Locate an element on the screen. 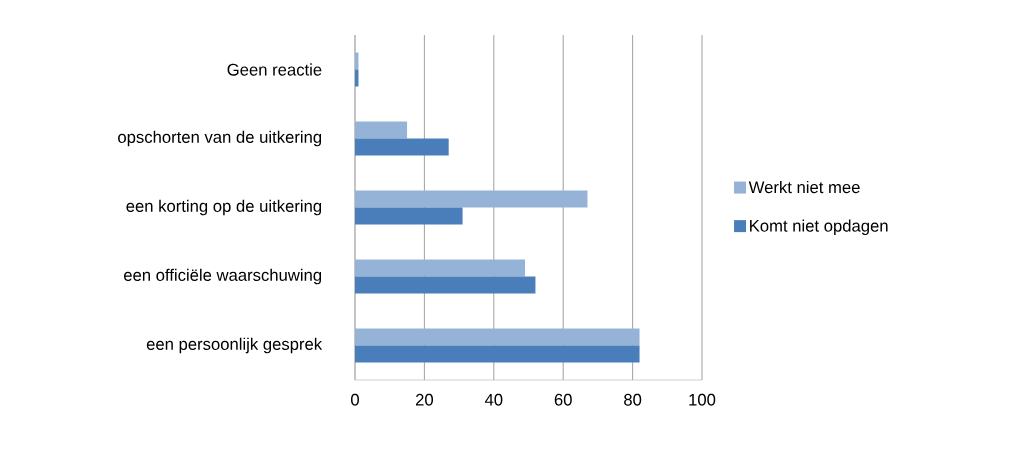  x-tick-label: 0 is located at coordinates (355, 399).